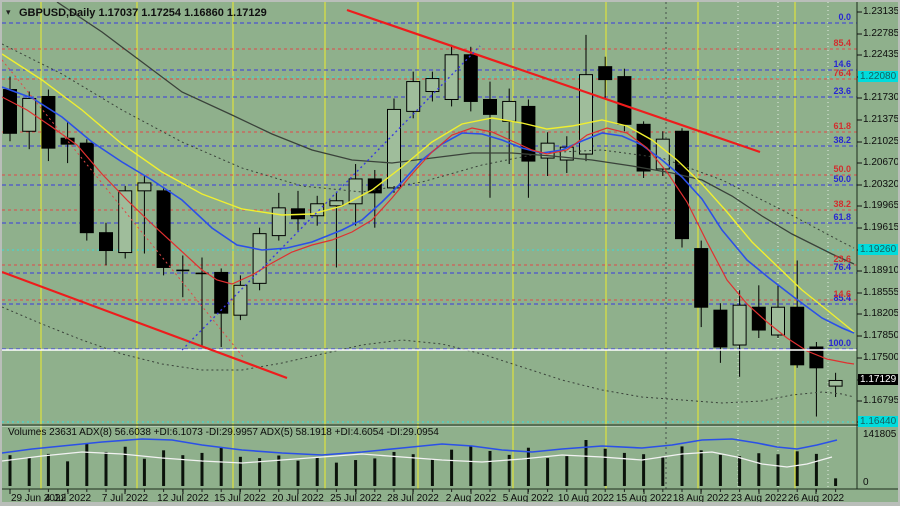  What do you see at coordinates (842, 140) in the screenshot?
I see `fib-label-blue: 38.2` at bounding box center [842, 140].